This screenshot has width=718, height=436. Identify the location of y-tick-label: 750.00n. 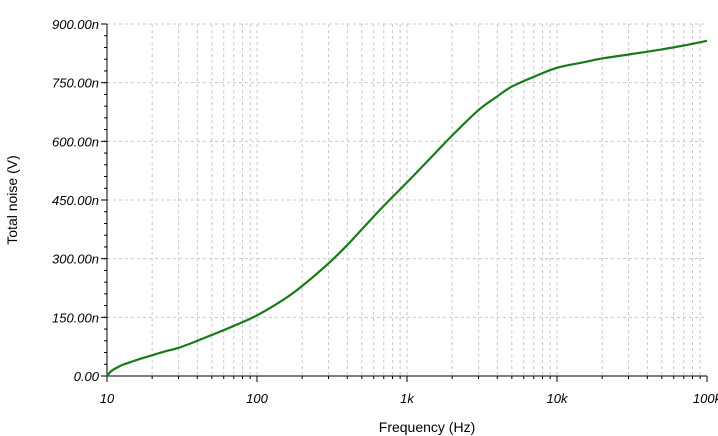
(75, 83).